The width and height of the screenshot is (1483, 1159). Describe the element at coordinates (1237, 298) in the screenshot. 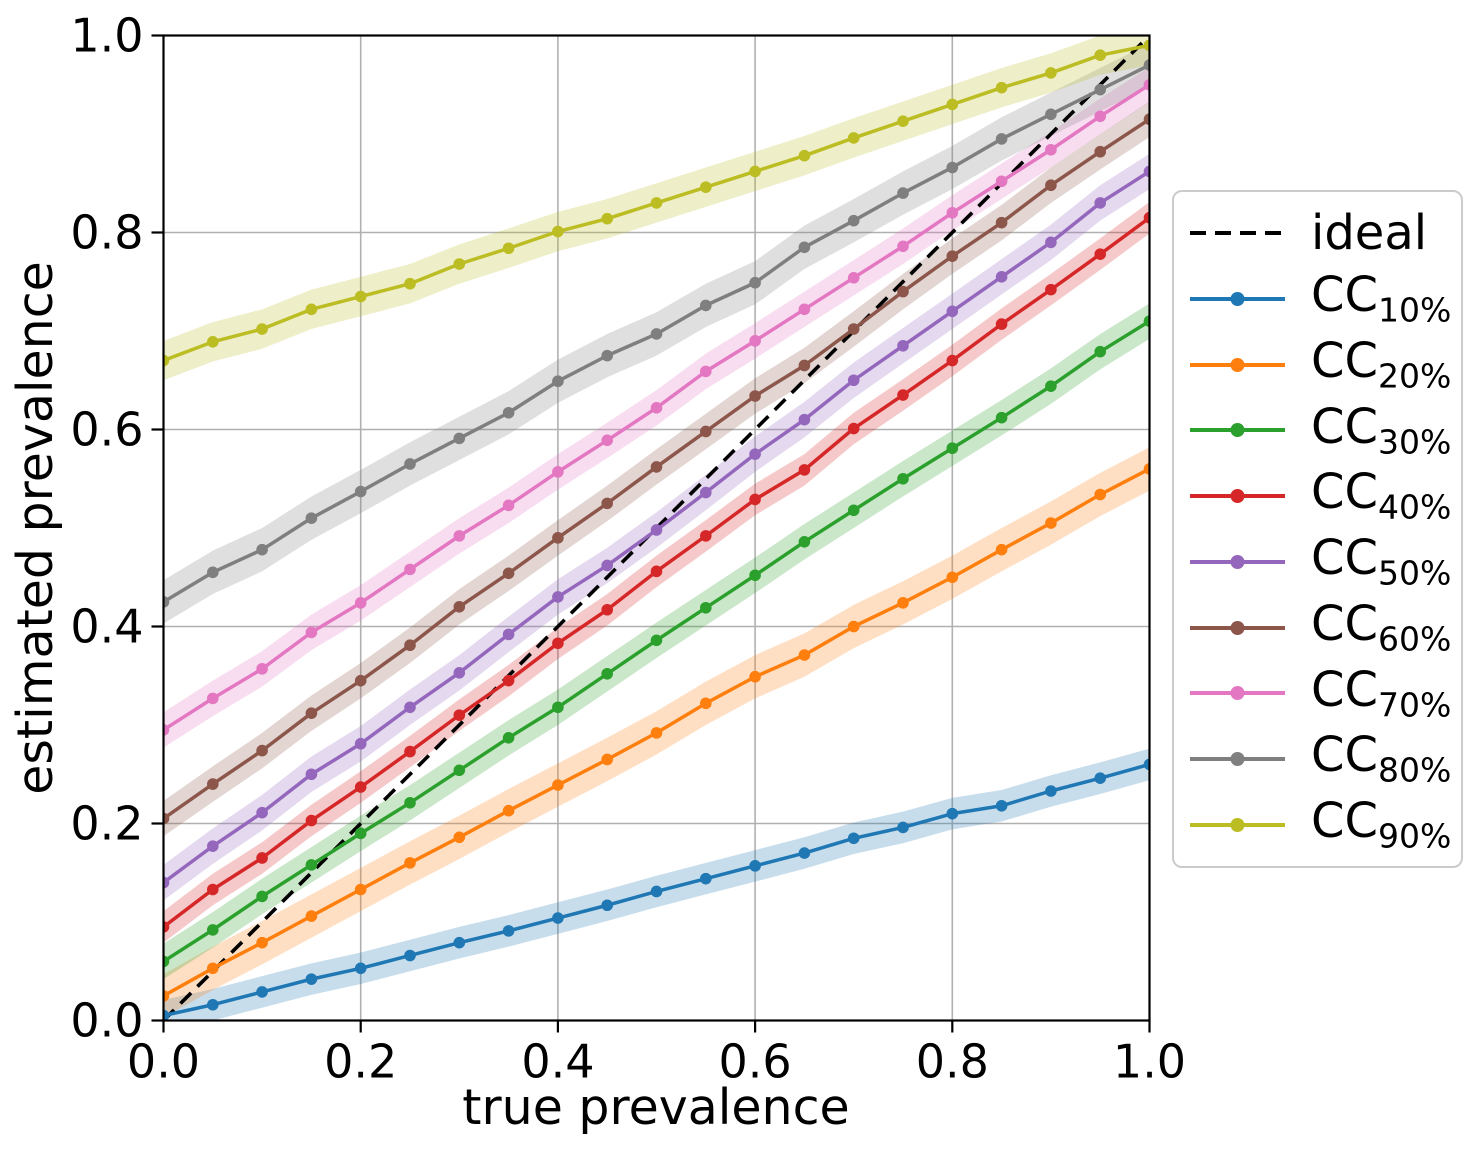

I see `legend-sample-cc-10-icon` at that location.